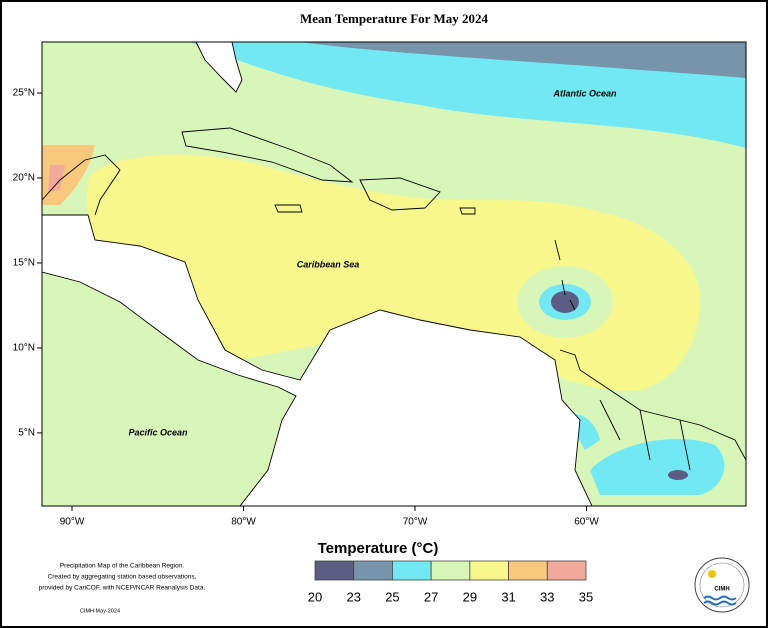  I want to click on legend-tick-label: 20, so click(315, 596).